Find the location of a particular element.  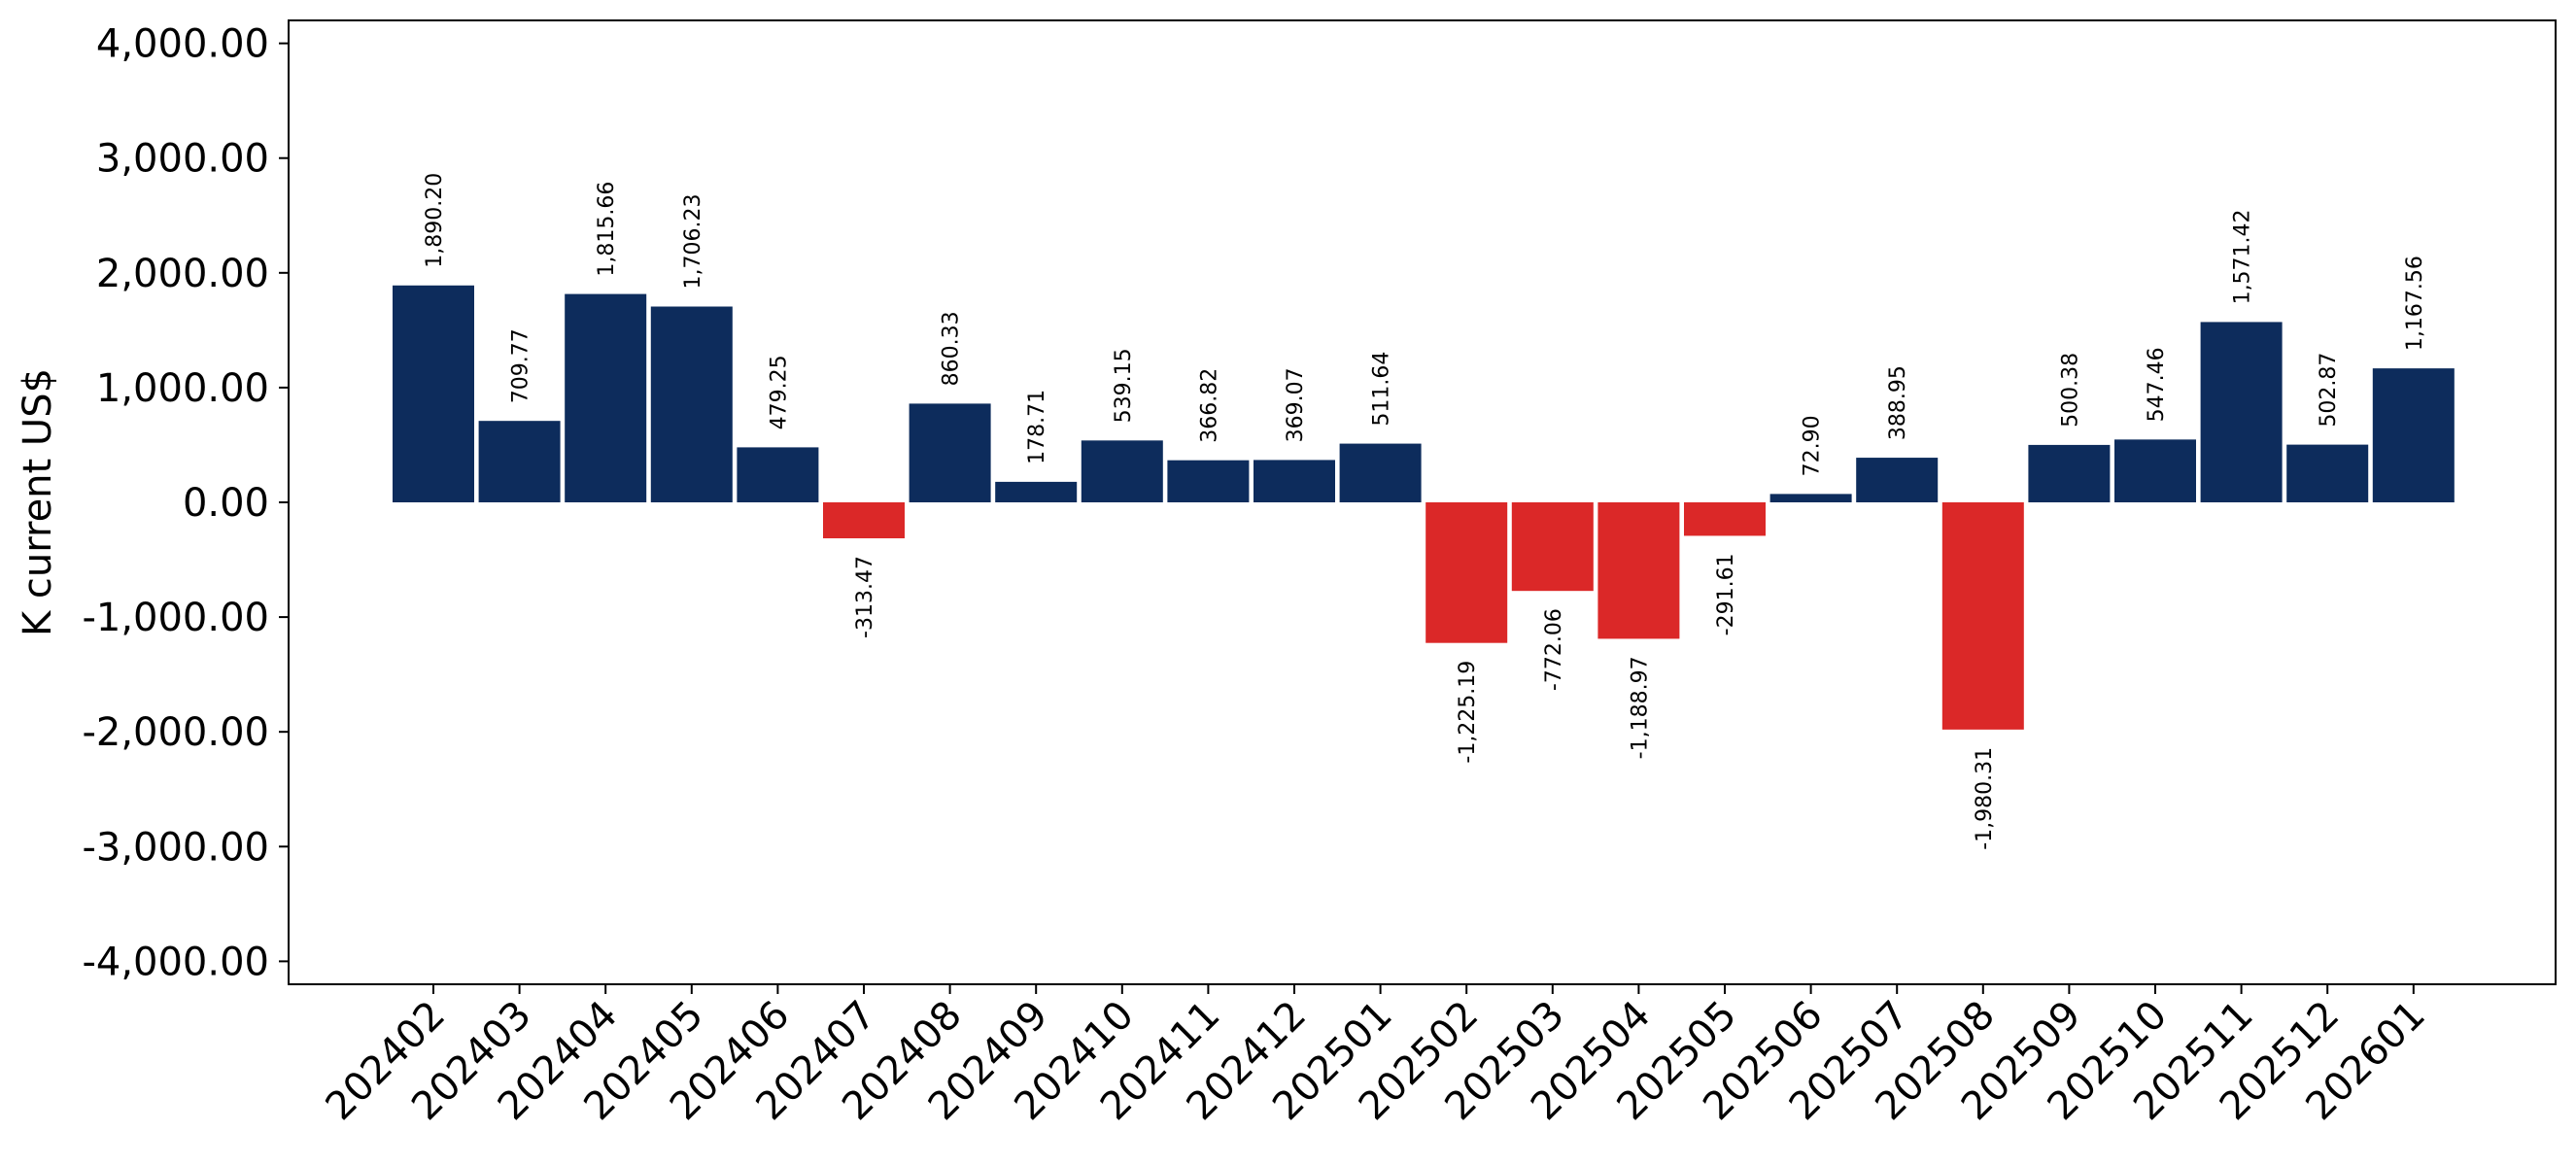

bar-value-label: -1,188.97 is located at coordinates (1640, 708).